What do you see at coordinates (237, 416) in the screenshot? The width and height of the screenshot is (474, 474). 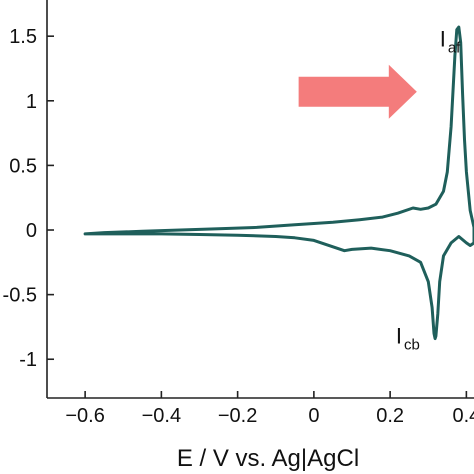 I see `x-tick-label: −0.2` at bounding box center [237, 416].